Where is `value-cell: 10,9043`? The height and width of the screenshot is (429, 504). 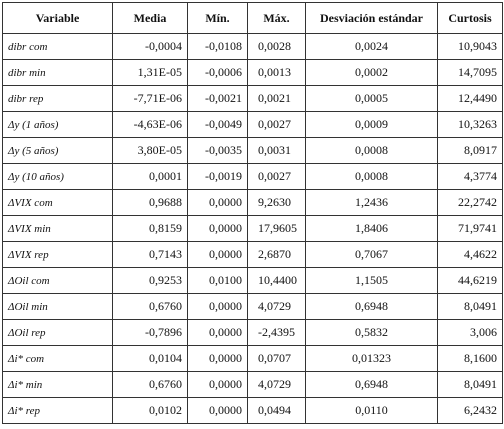
value-cell: 10,9043 is located at coordinates (470, 46).